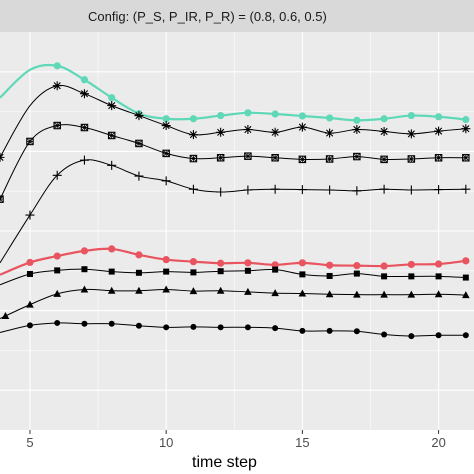 This screenshot has width=474, height=474. What do you see at coordinates (166, 442) in the screenshot?
I see `x-tick-label: 10` at bounding box center [166, 442].